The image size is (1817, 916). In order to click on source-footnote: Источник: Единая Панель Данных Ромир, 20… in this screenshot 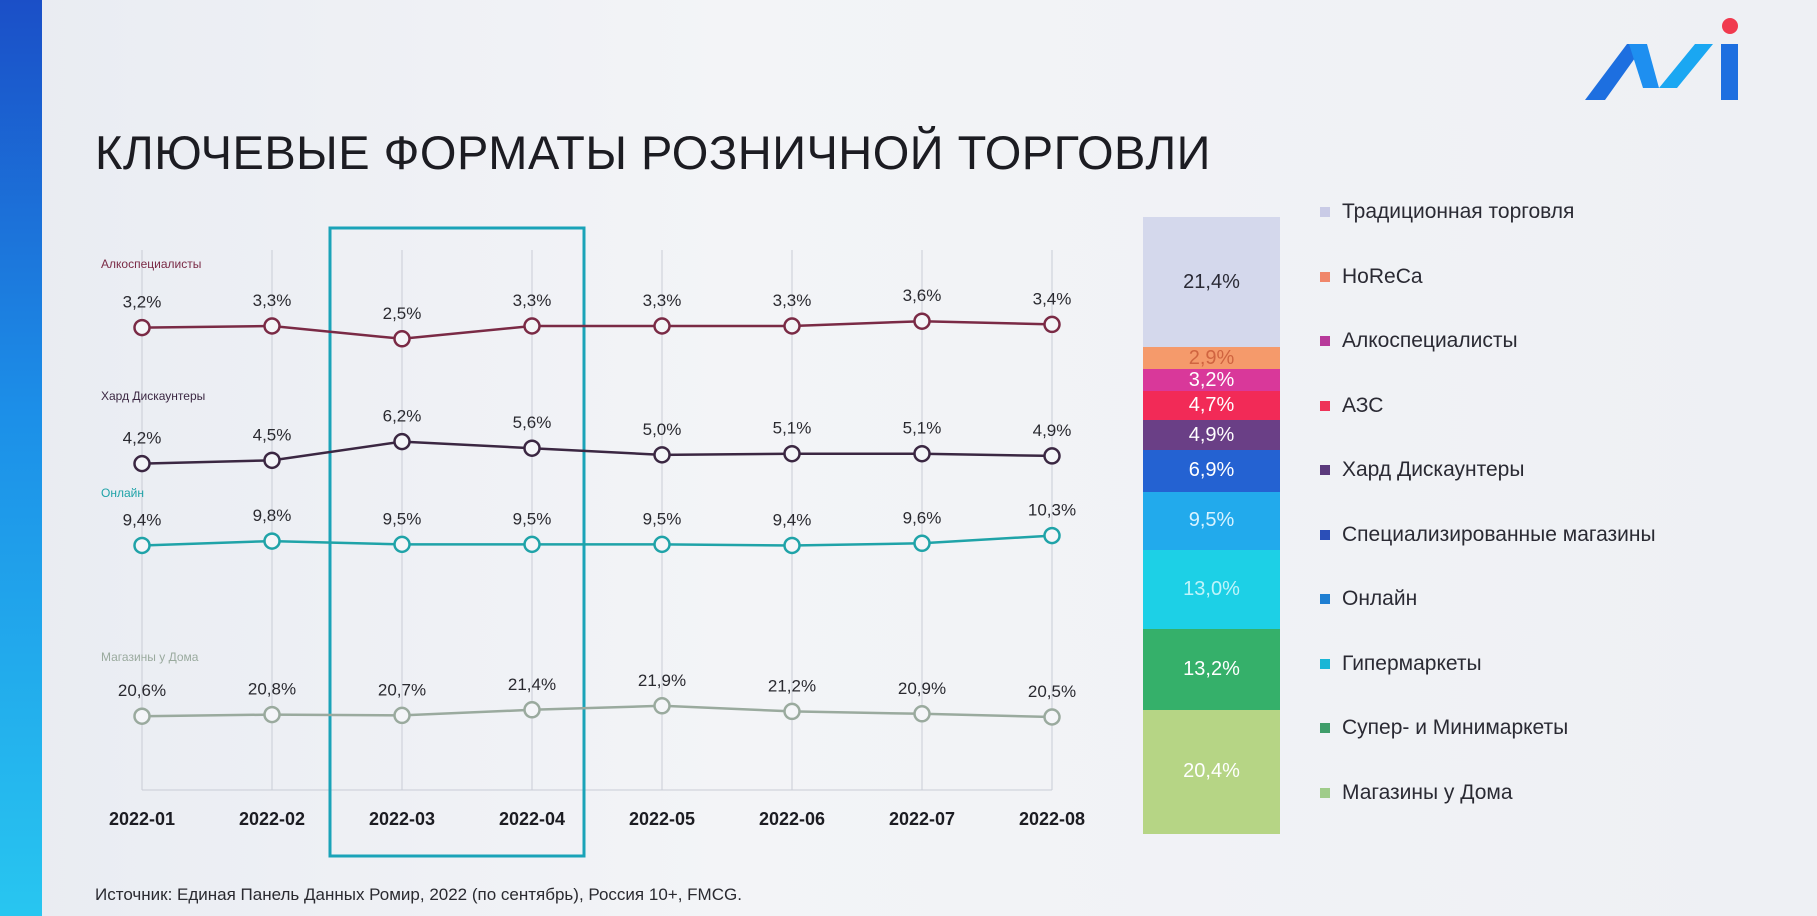, I will do `click(418, 894)`.